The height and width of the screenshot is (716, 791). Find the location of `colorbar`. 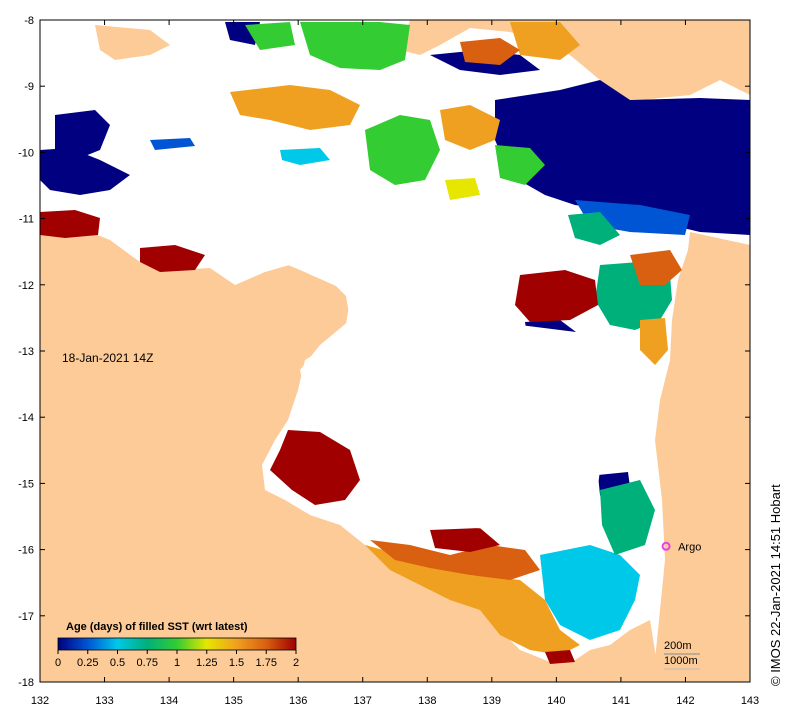

colorbar is located at coordinates (177, 644).